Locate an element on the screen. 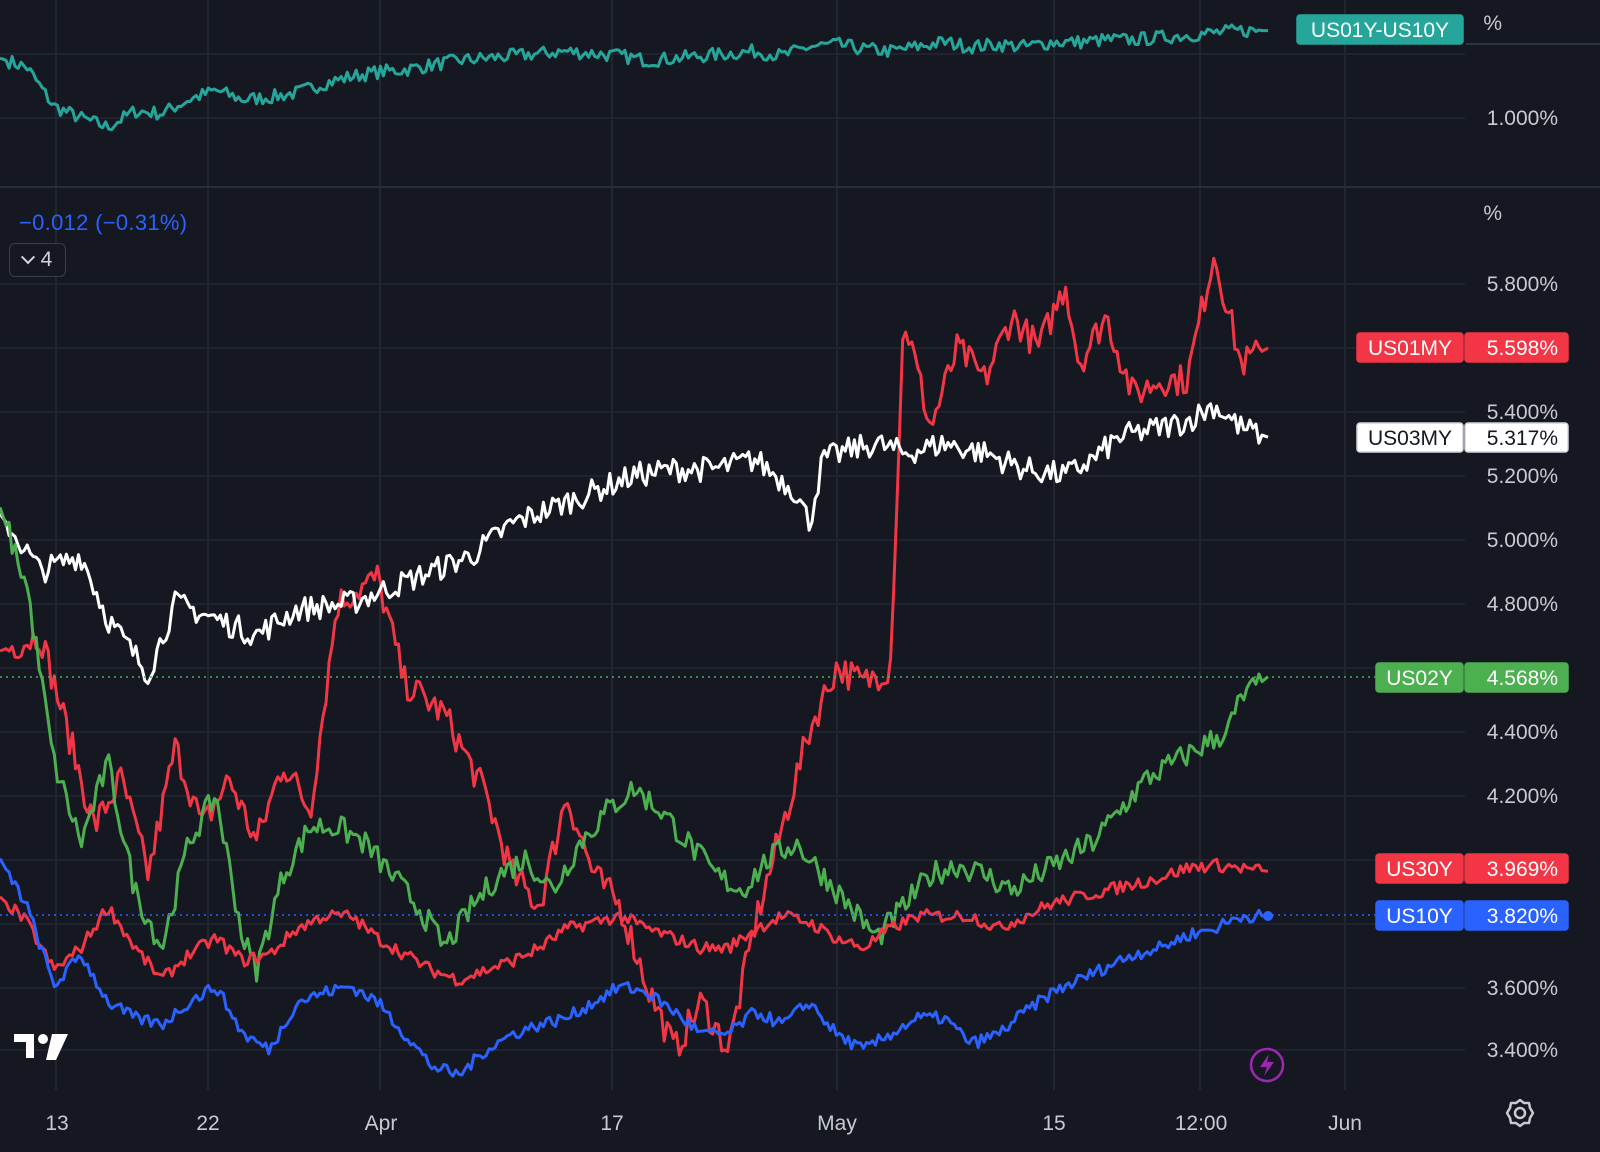 The height and width of the screenshot is (1152, 1600). series-tag-label: US30Y is located at coordinates (1419, 869).